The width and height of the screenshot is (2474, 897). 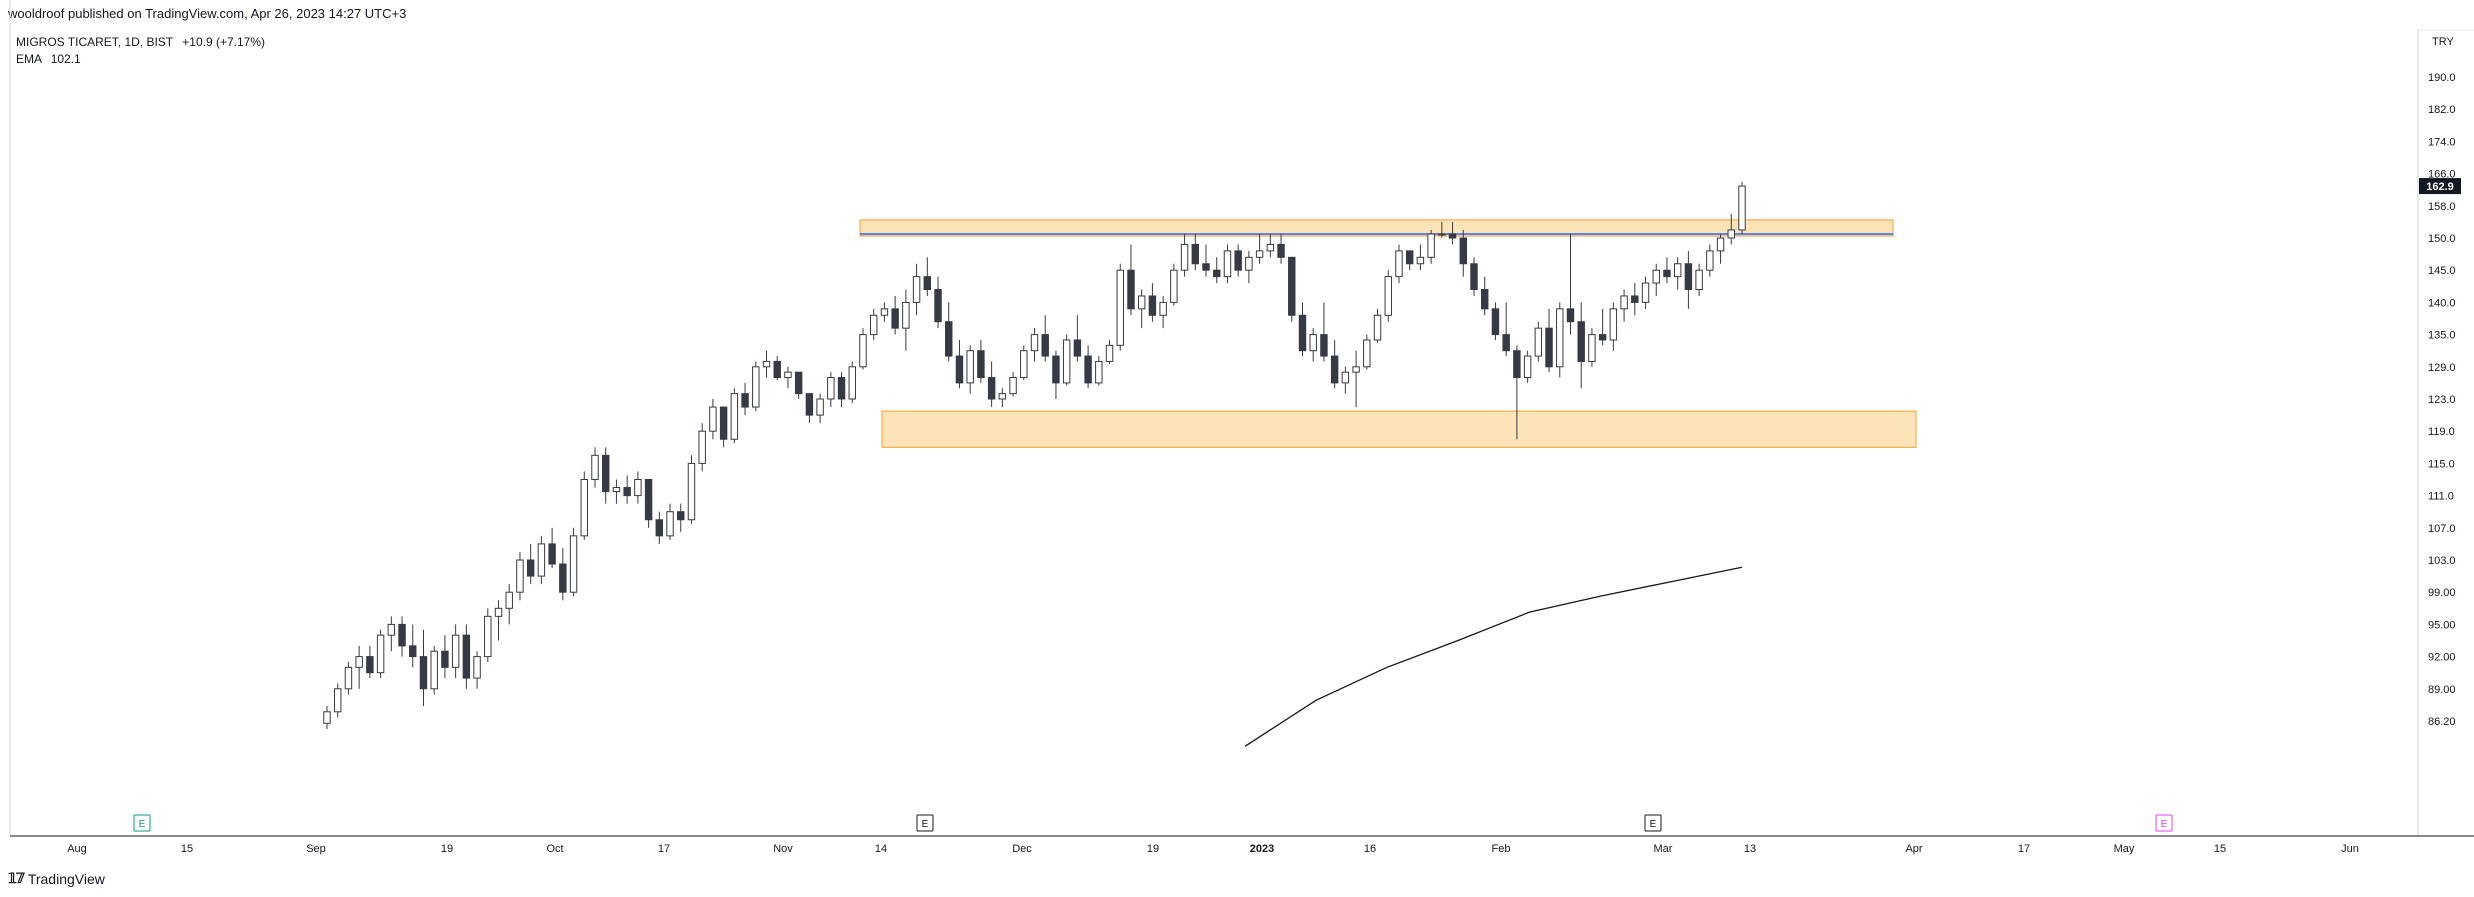 I want to click on currency-label: TRY, so click(x=2443, y=42).